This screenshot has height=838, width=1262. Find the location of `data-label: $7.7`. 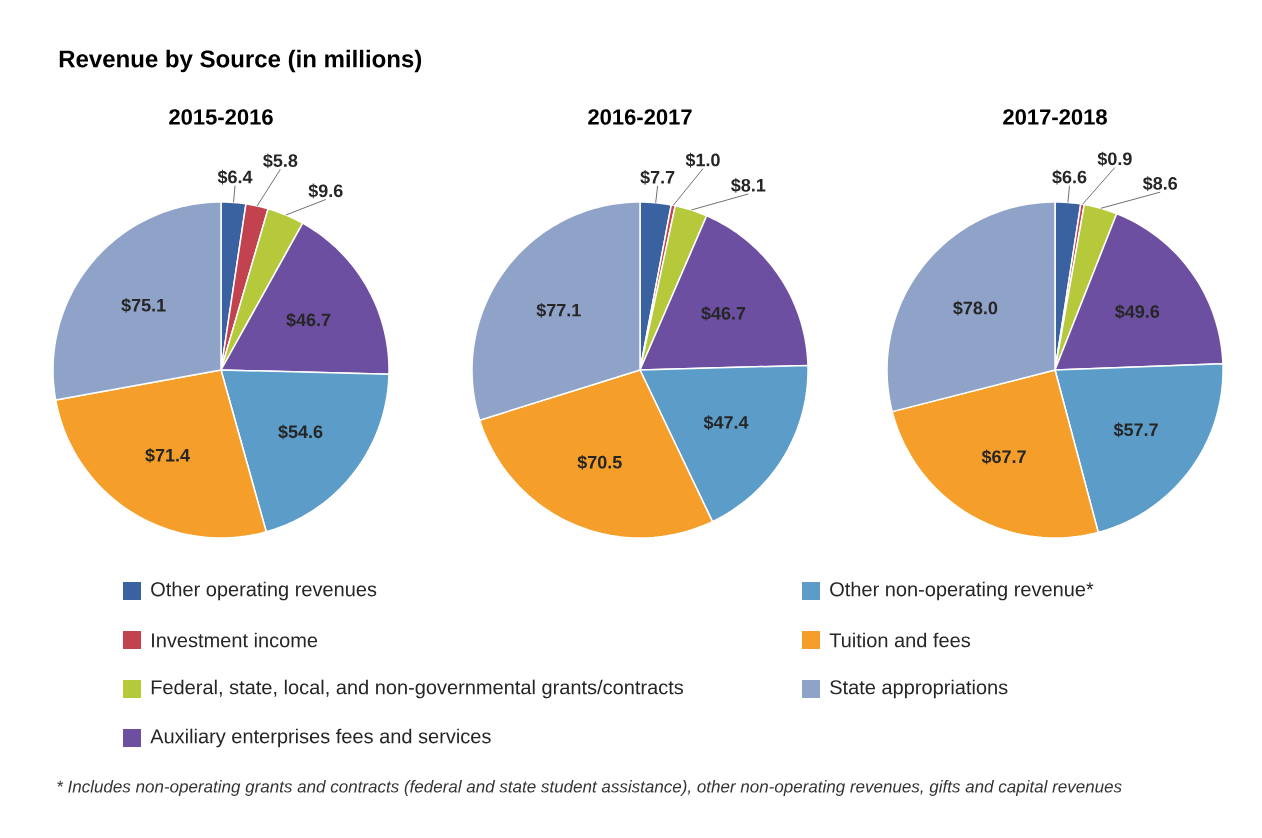

data-label: $7.7 is located at coordinates (657, 177).